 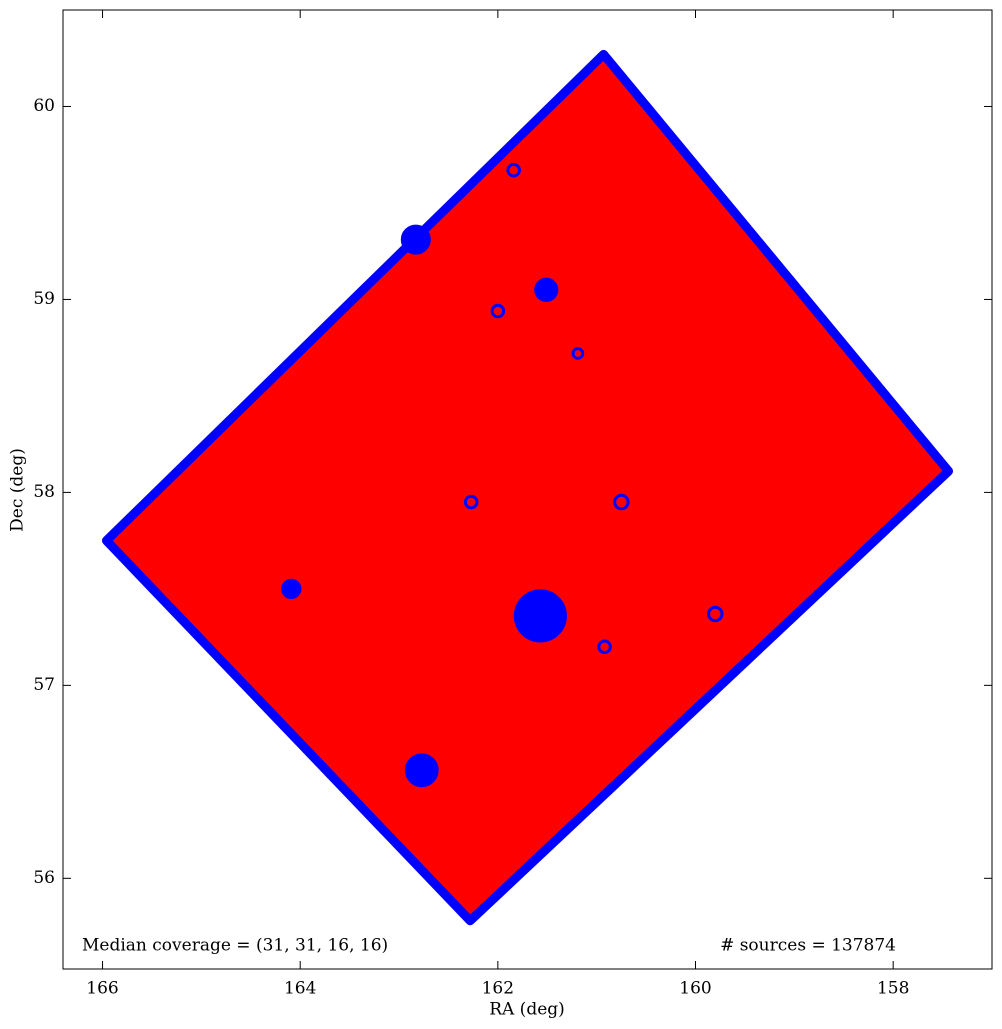 I want to click on y-tick-label: 57, so click(x=44, y=685).